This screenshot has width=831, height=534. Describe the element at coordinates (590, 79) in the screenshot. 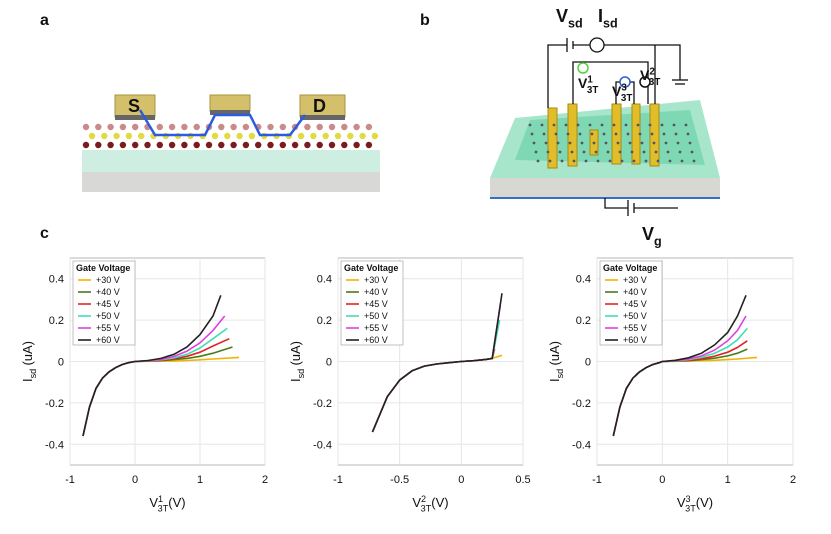

I see `label-sup: 1` at that location.